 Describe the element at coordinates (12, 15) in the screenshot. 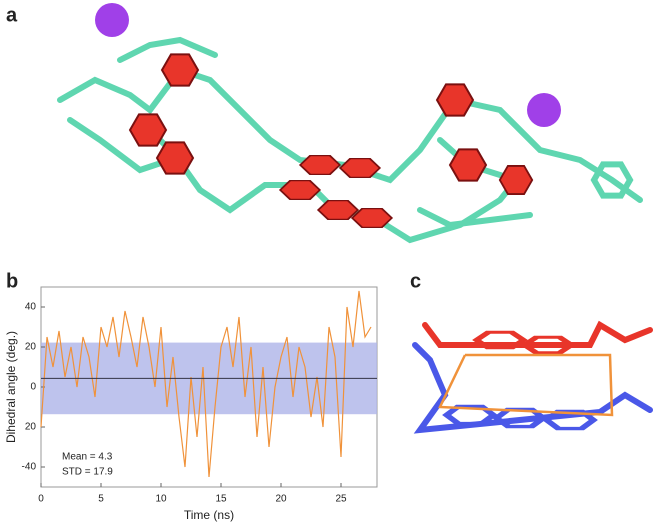

I see `panel-label: a` at that location.